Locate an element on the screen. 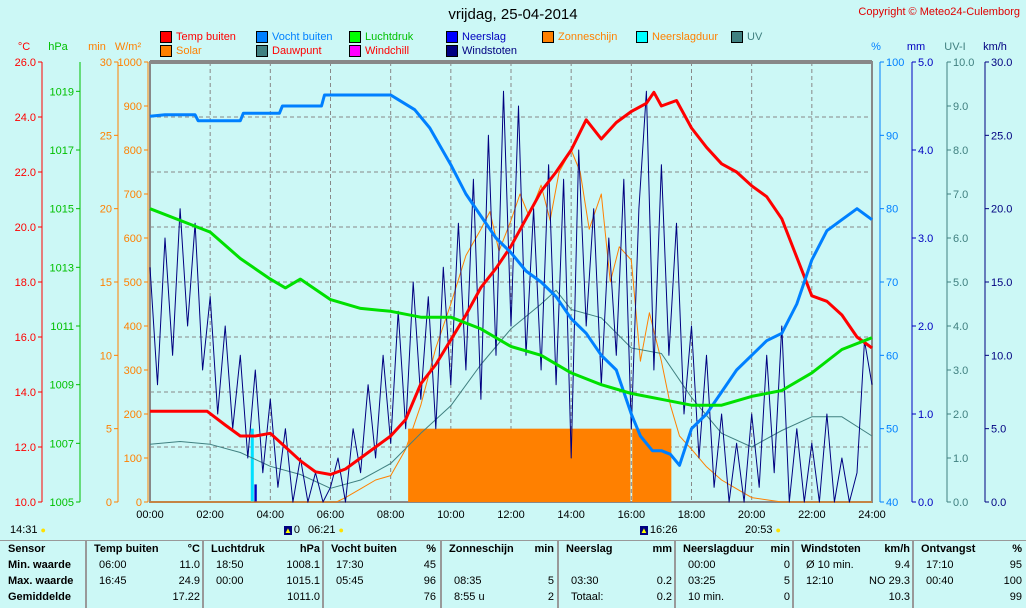 This screenshot has height=608, width=1026. axis-unit-wind: km/h is located at coordinates (995, 47).